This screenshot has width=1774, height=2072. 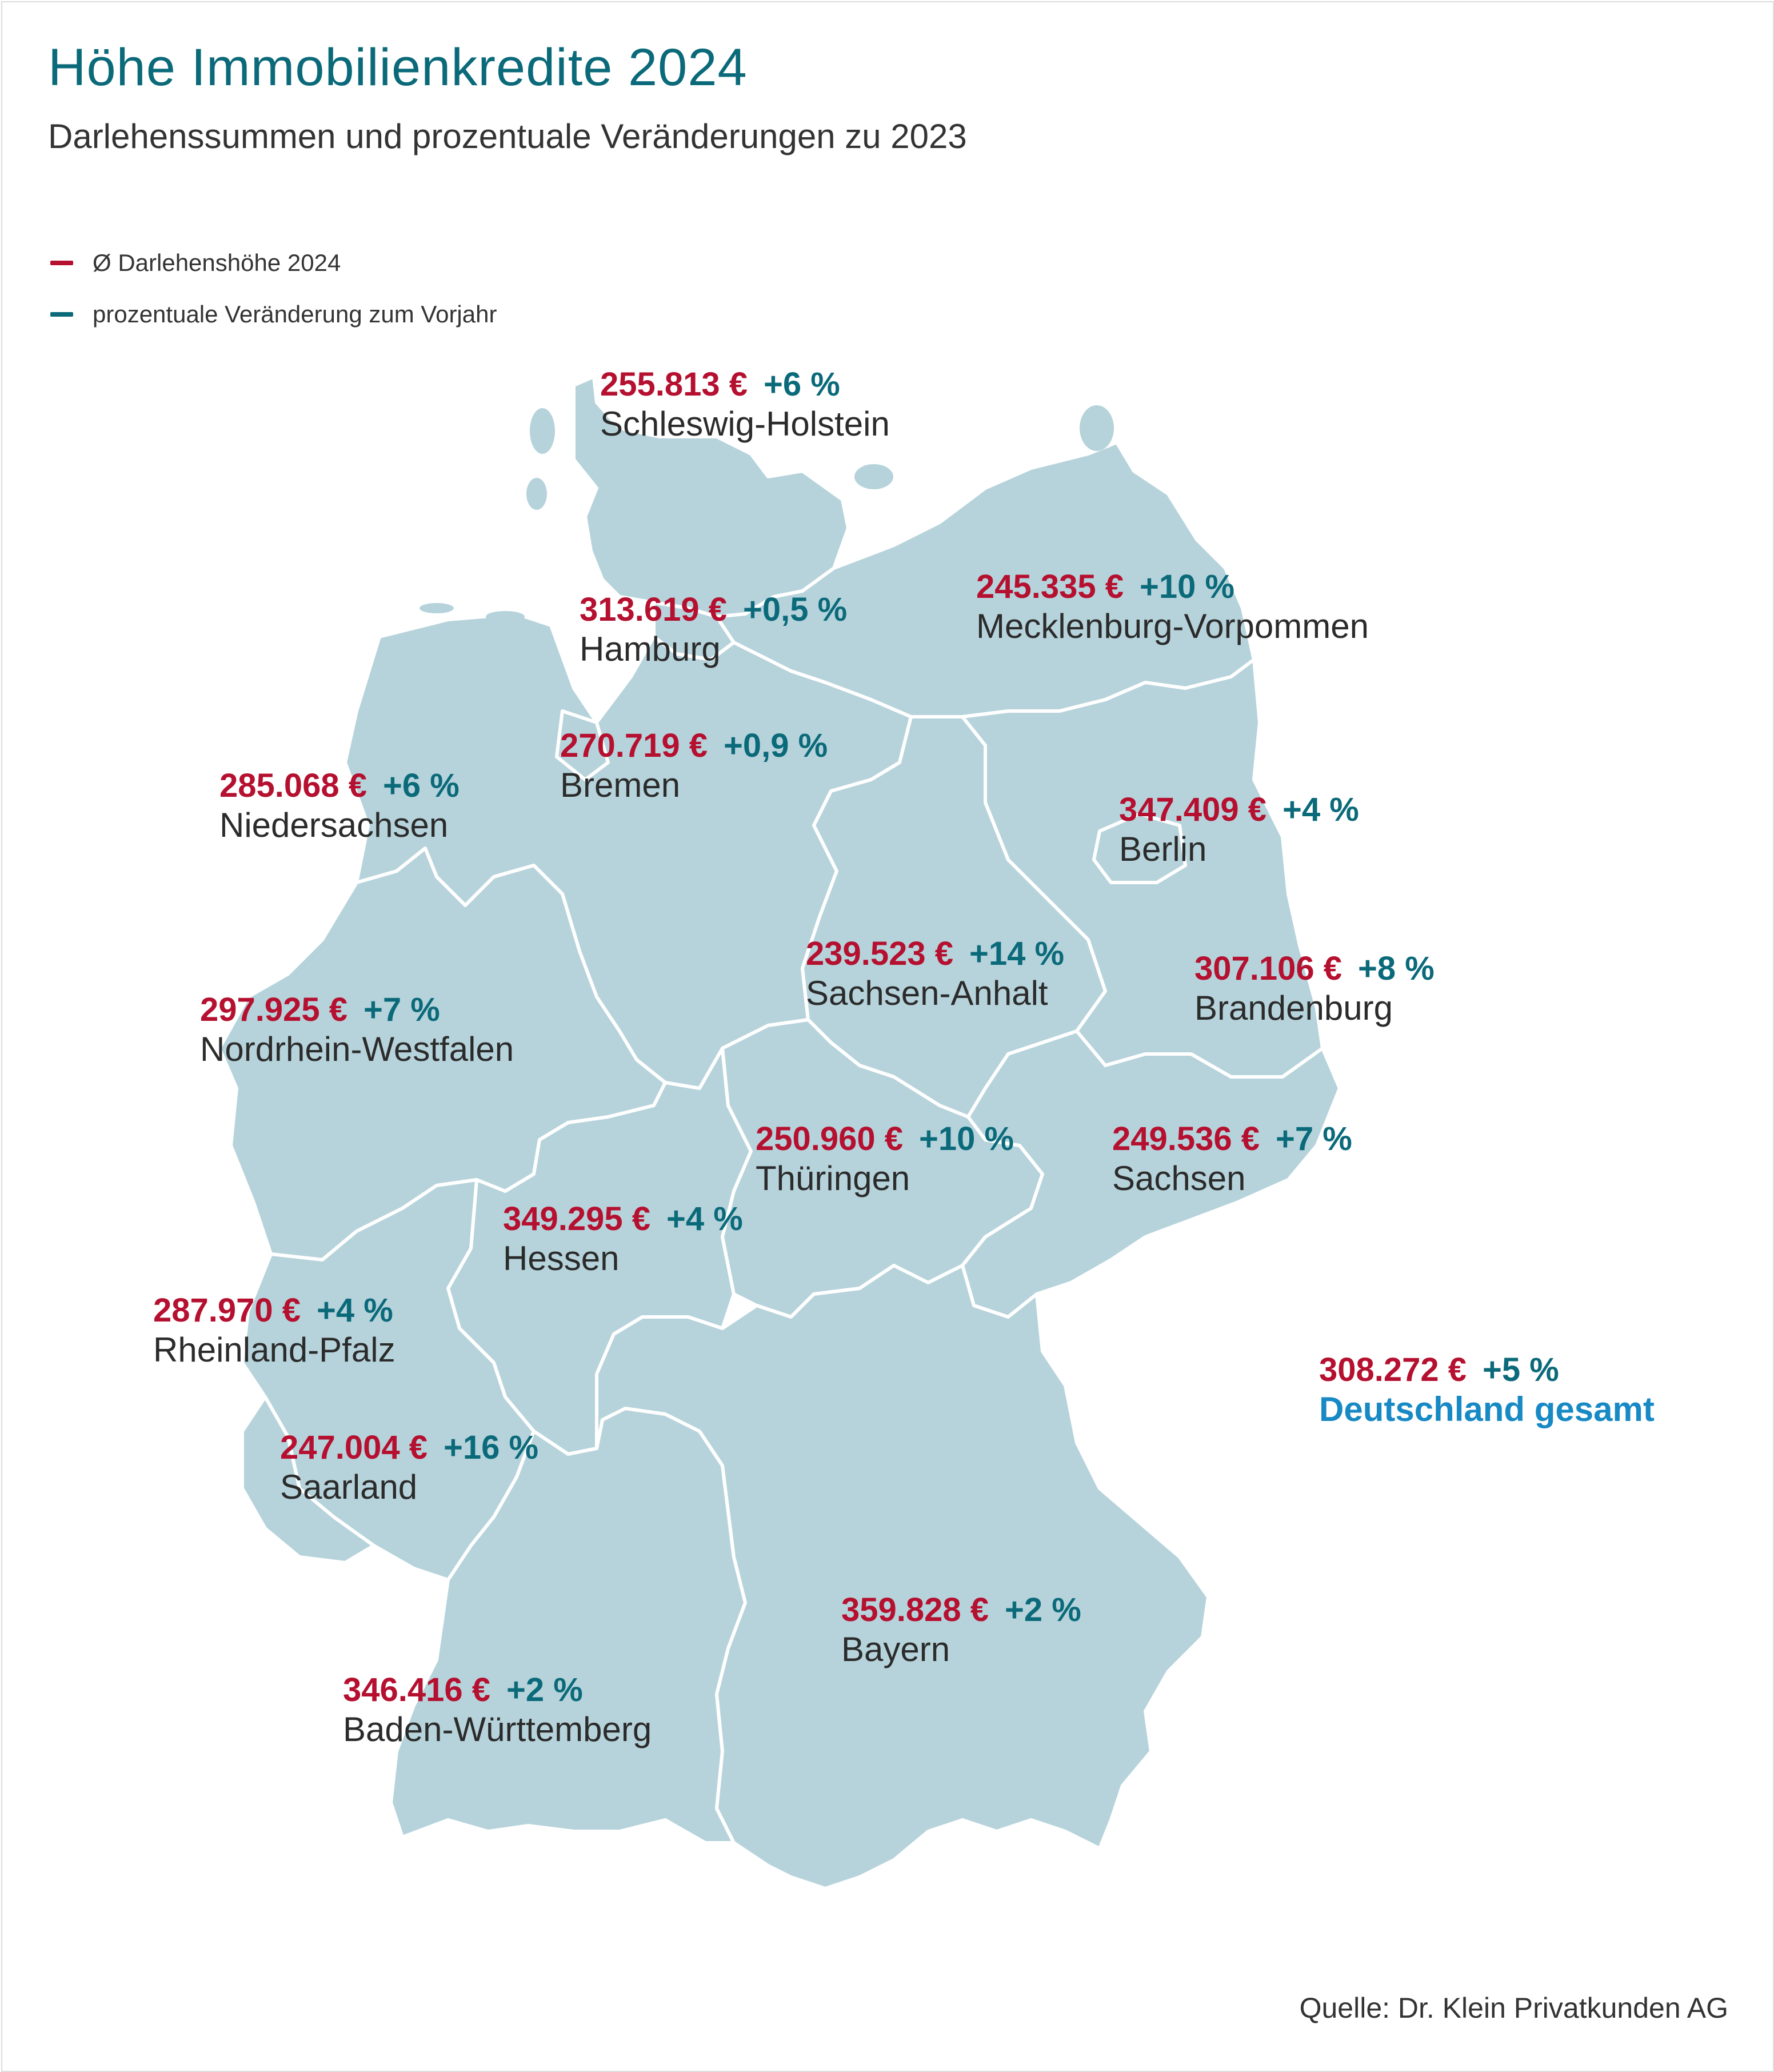 I want to click on label-niedersachsen: 285.068 € +6 % Niedersachsen, so click(x=339, y=806).